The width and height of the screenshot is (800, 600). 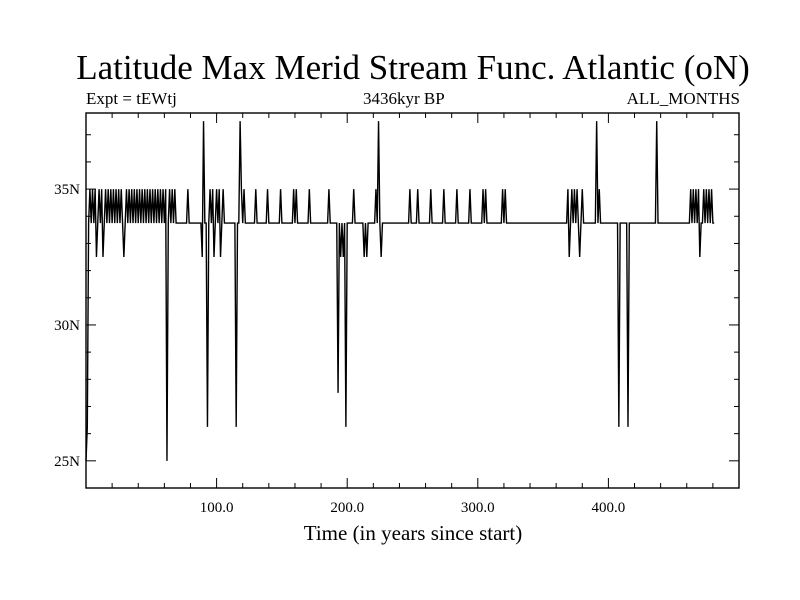 What do you see at coordinates (67, 326) in the screenshot?
I see `y-tick-label: 30N` at bounding box center [67, 326].